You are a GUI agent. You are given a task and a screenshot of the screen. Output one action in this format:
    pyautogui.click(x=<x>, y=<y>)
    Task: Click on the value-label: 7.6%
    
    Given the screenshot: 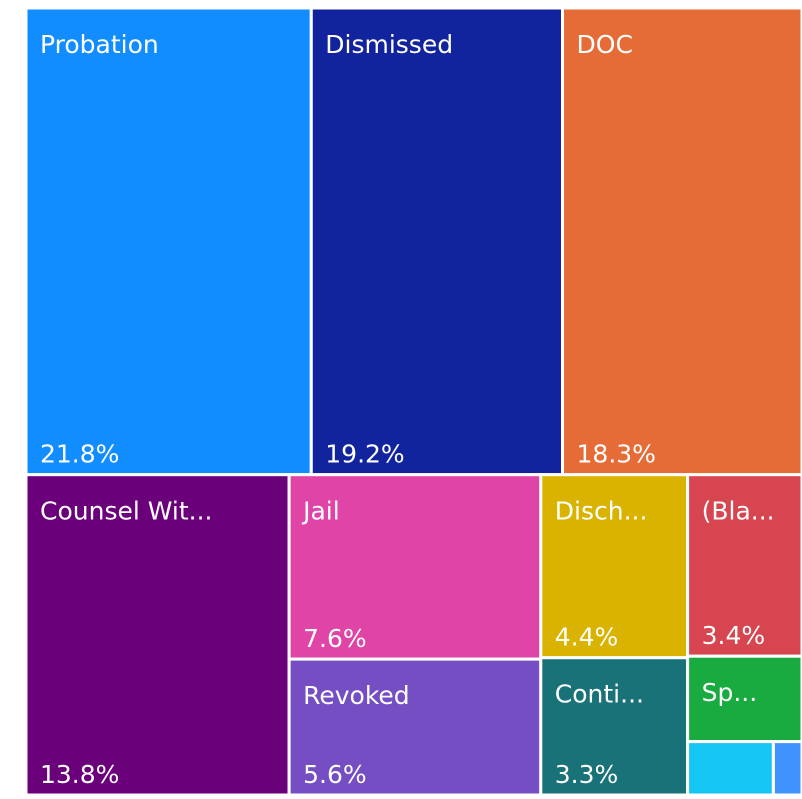 What is the action you would take?
    pyautogui.click(x=335, y=638)
    